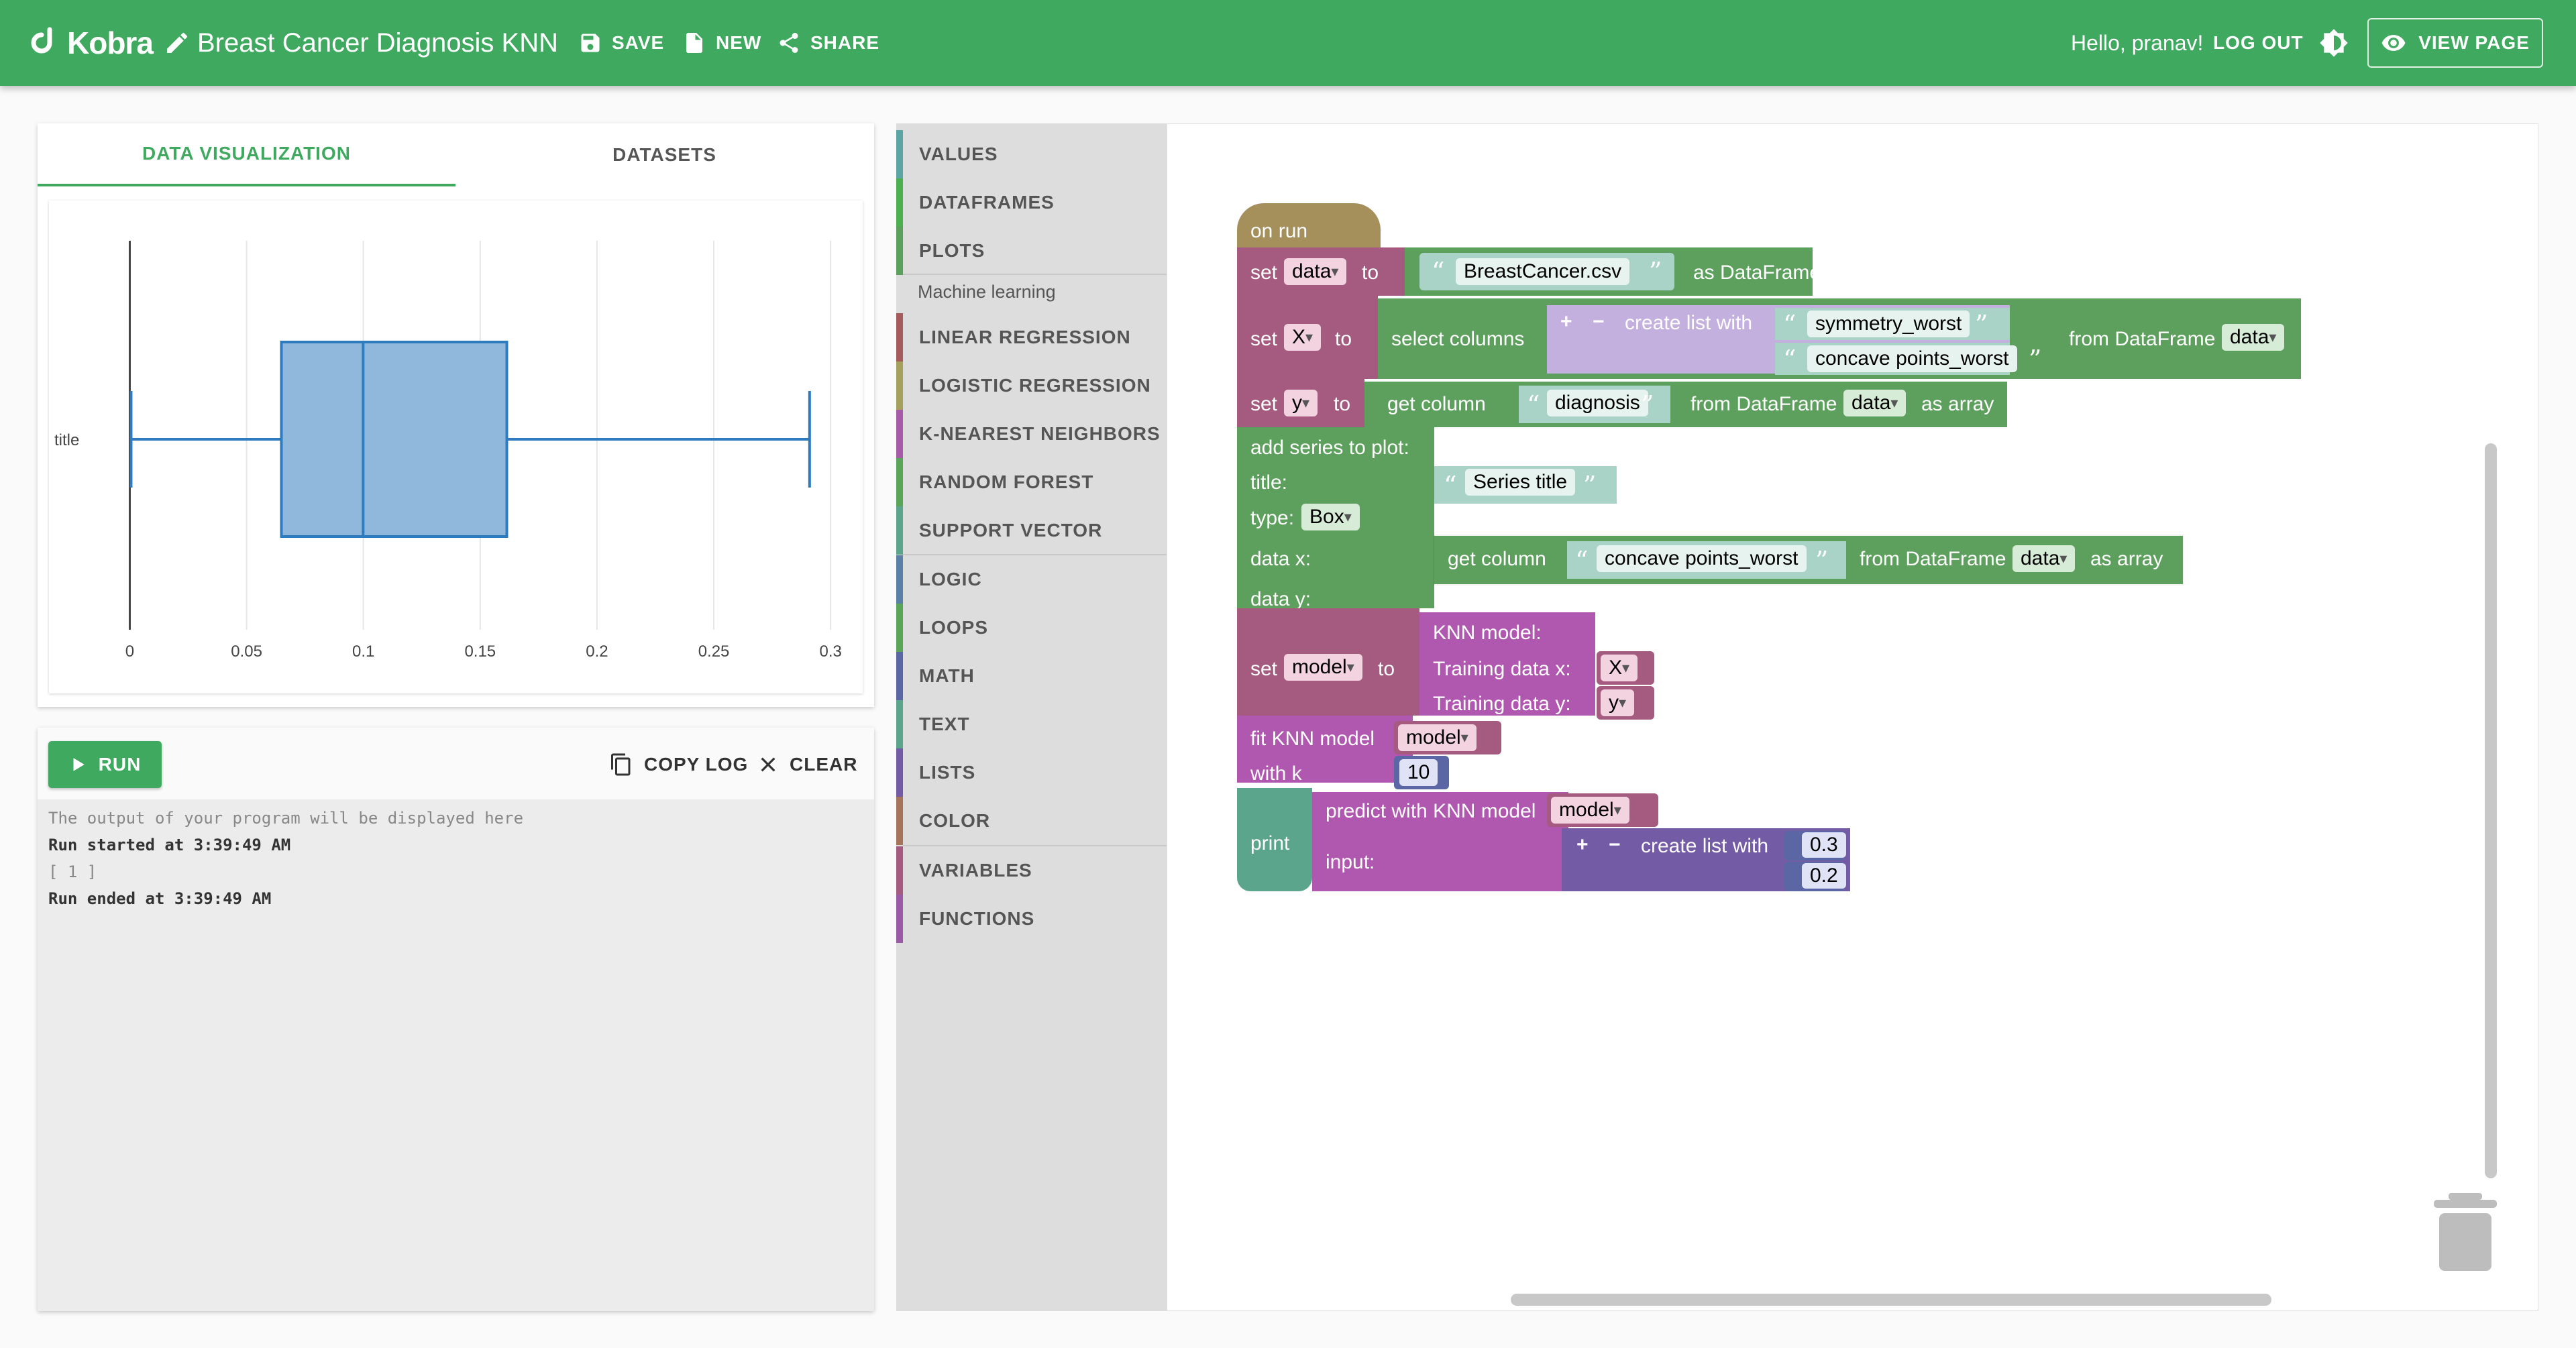 This screenshot has width=2576, height=1348. What do you see at coordinates (1824, 845) in the screenshot?
I see `list-value-field: 0.3` at bounding box center [1824, 845].